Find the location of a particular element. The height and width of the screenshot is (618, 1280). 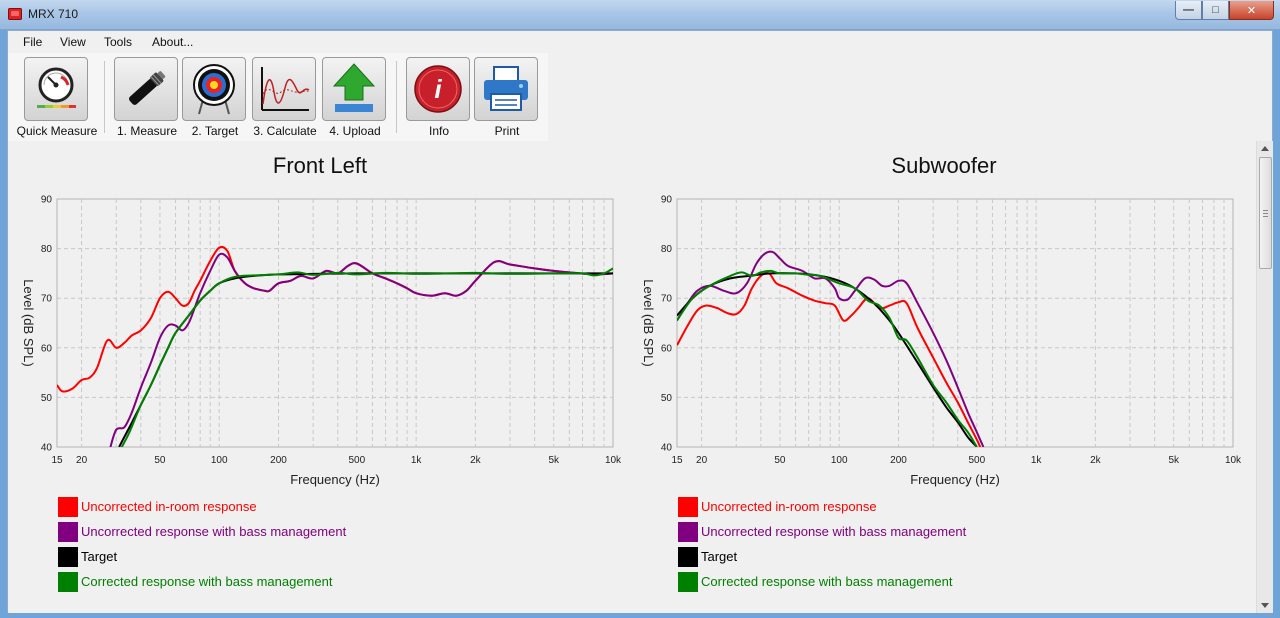

graph-icon is located at coordinates (284, 89).